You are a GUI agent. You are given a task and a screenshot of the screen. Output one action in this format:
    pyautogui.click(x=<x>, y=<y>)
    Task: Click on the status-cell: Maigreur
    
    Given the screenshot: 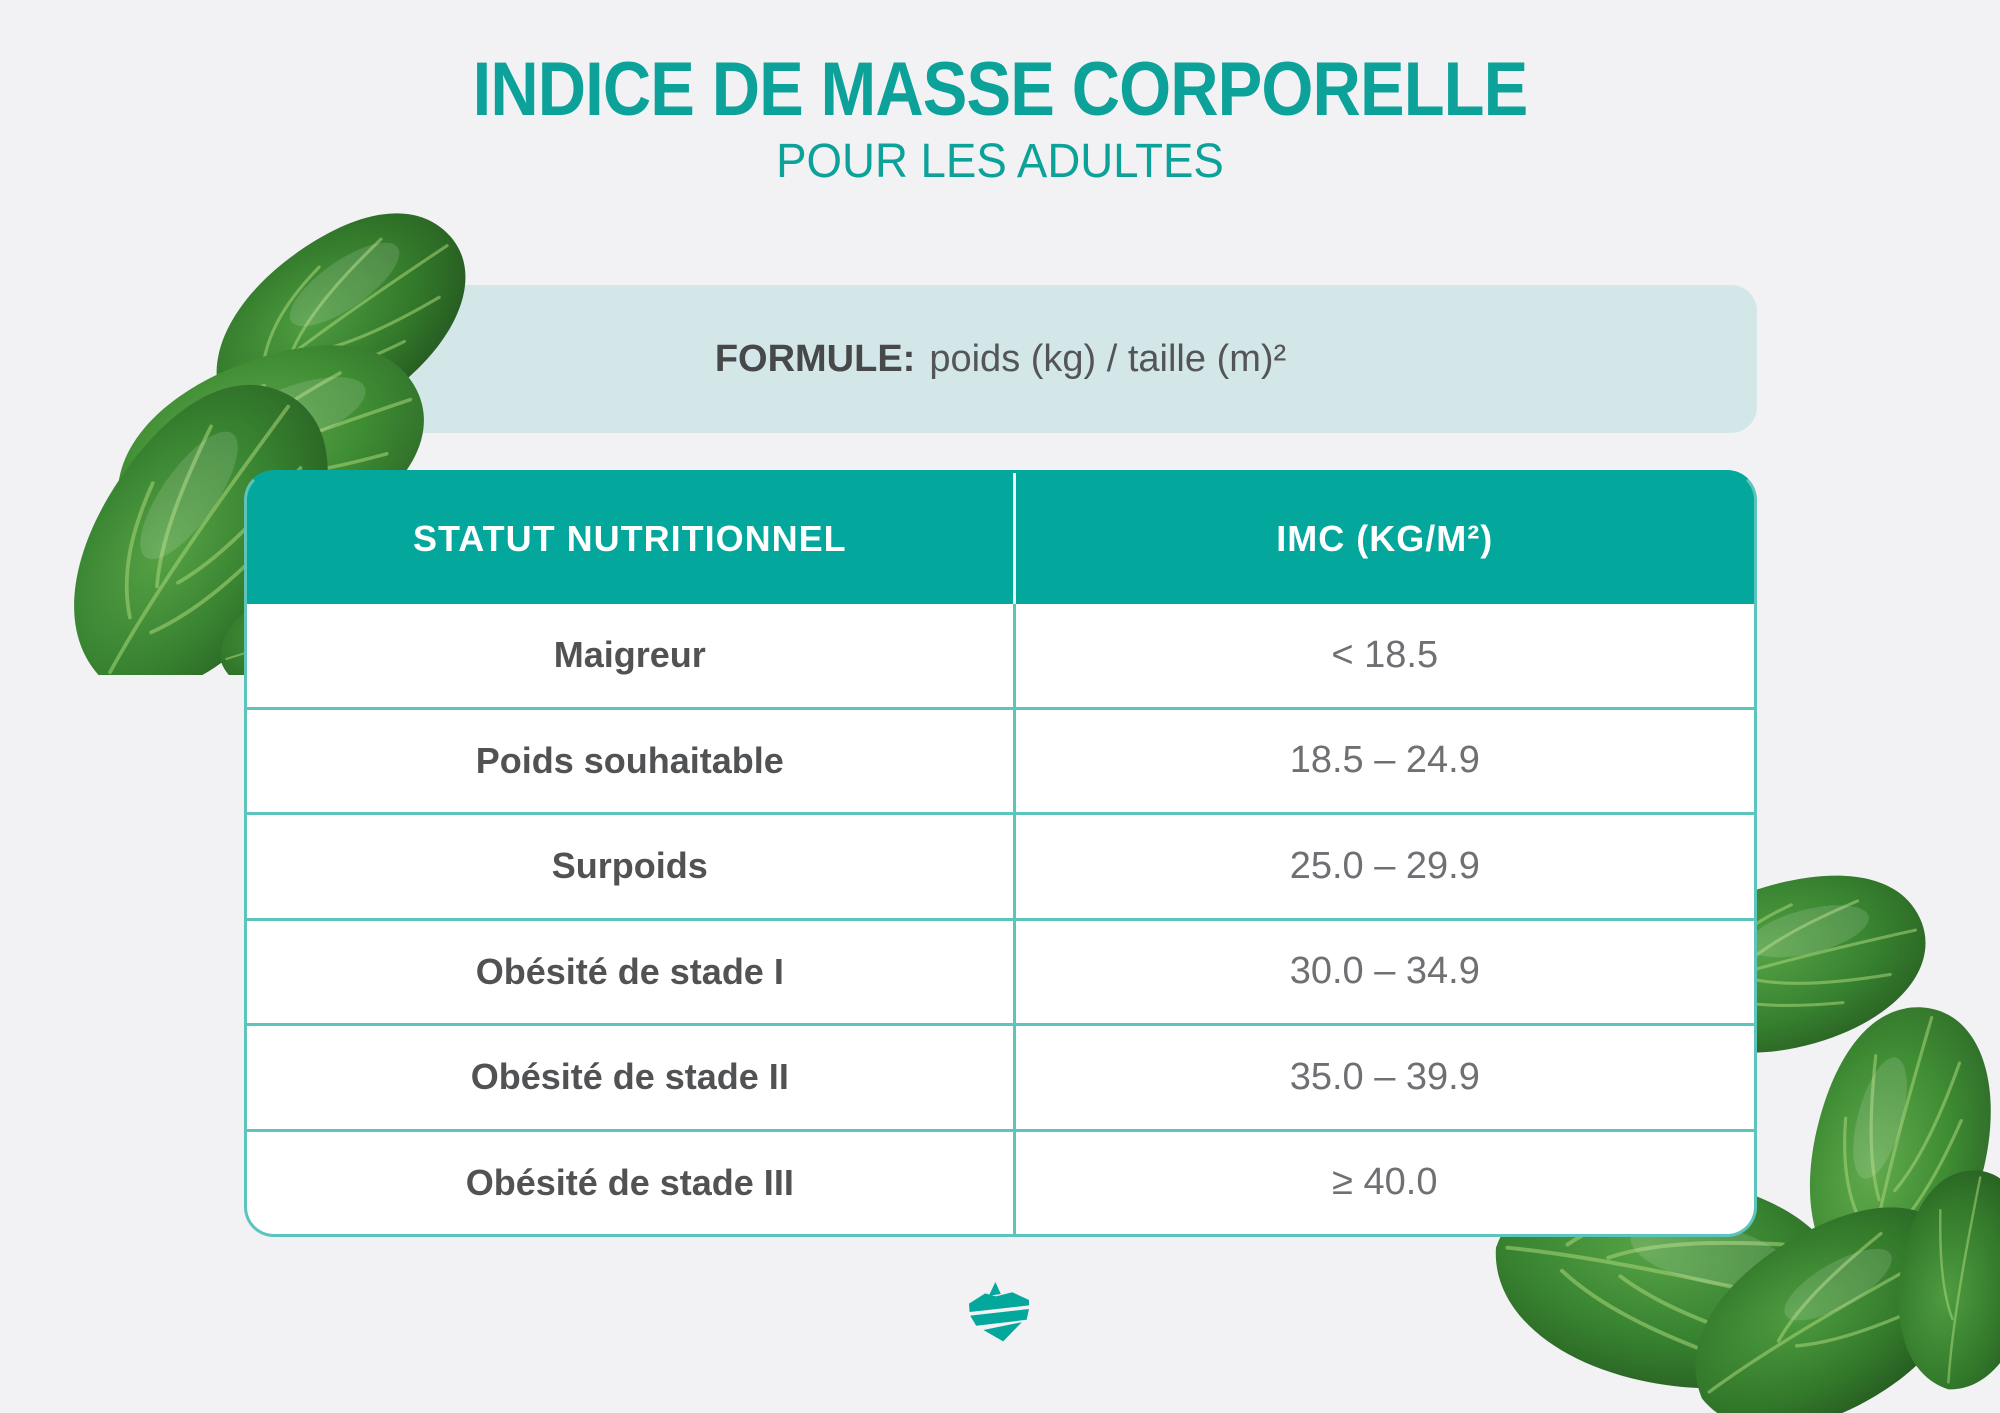 What is the action you would take?
    pyautogui.click(x=629, y=655)
    